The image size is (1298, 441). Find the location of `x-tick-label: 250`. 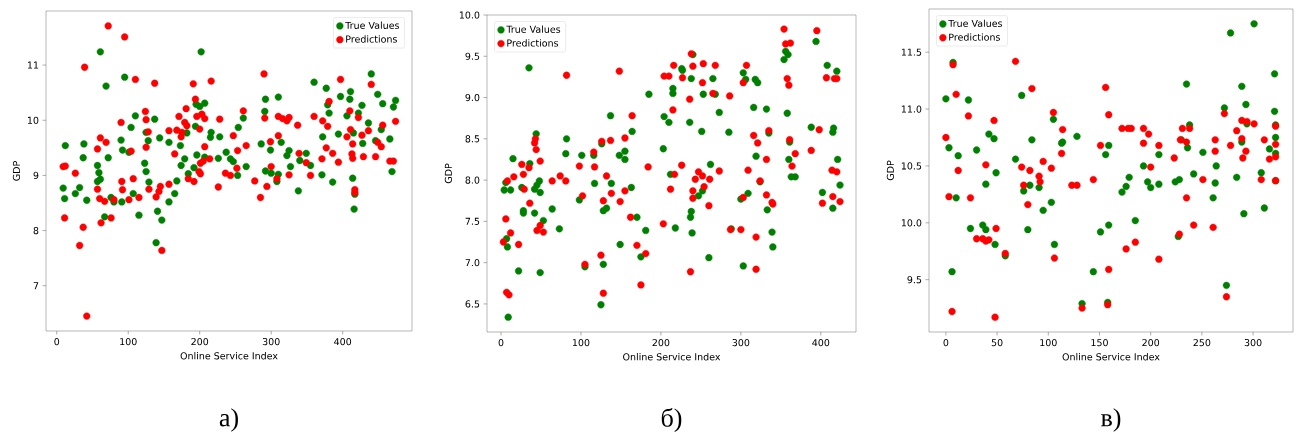

x-tick-label: 250 is located at coordinates (1202, 343).